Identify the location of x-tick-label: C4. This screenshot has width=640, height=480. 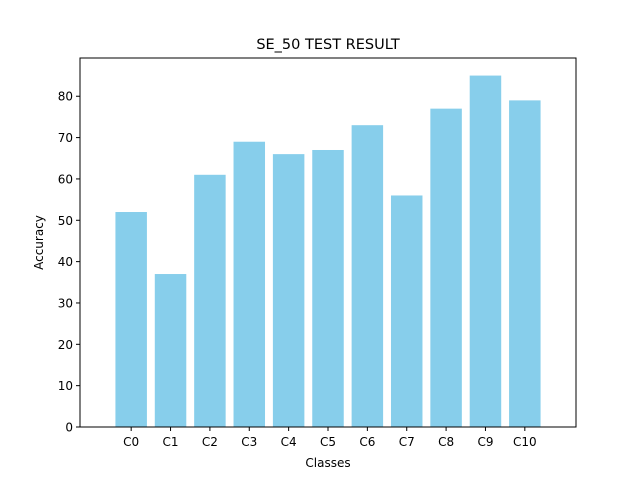
(289, 442).